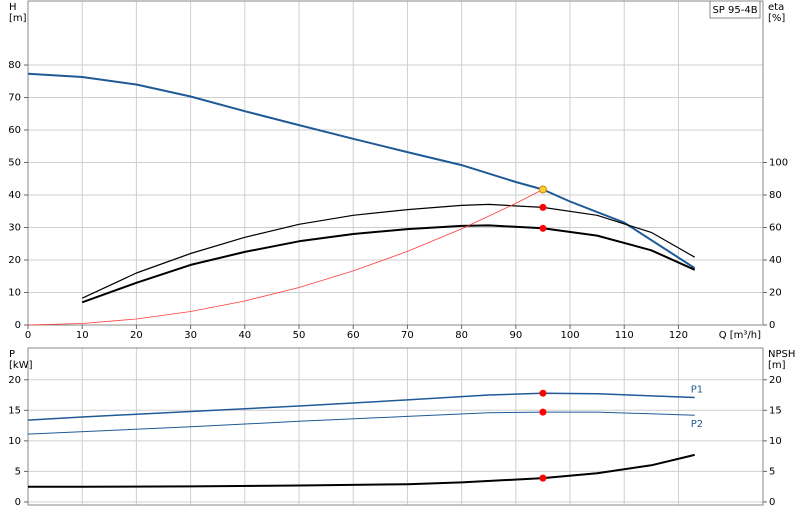 This screenshot has width=800, height=520. I want to click on y-axis-label: P, so click(12, 354).